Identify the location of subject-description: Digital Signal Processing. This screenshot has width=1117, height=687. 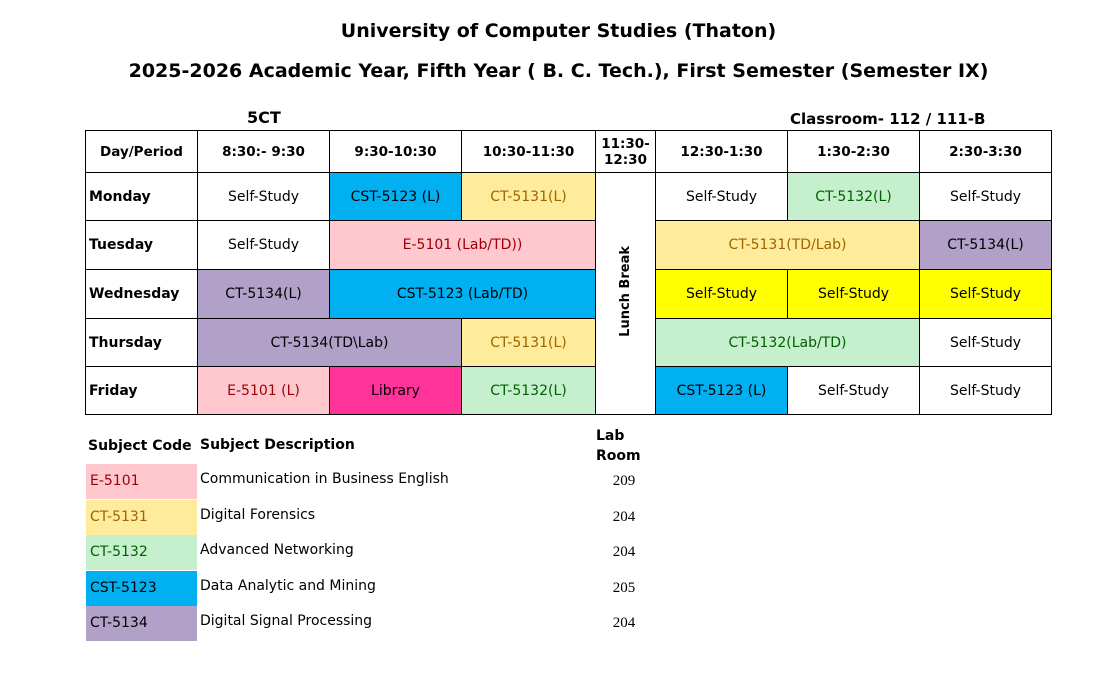
(286, 621).